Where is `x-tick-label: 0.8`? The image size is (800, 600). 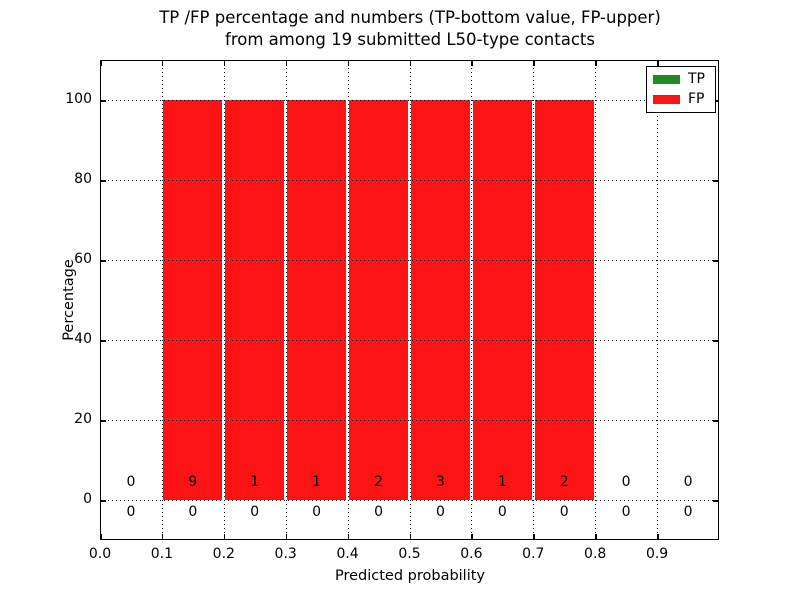 x-tick-label: 0.8 is located at coordinates (595, 554).